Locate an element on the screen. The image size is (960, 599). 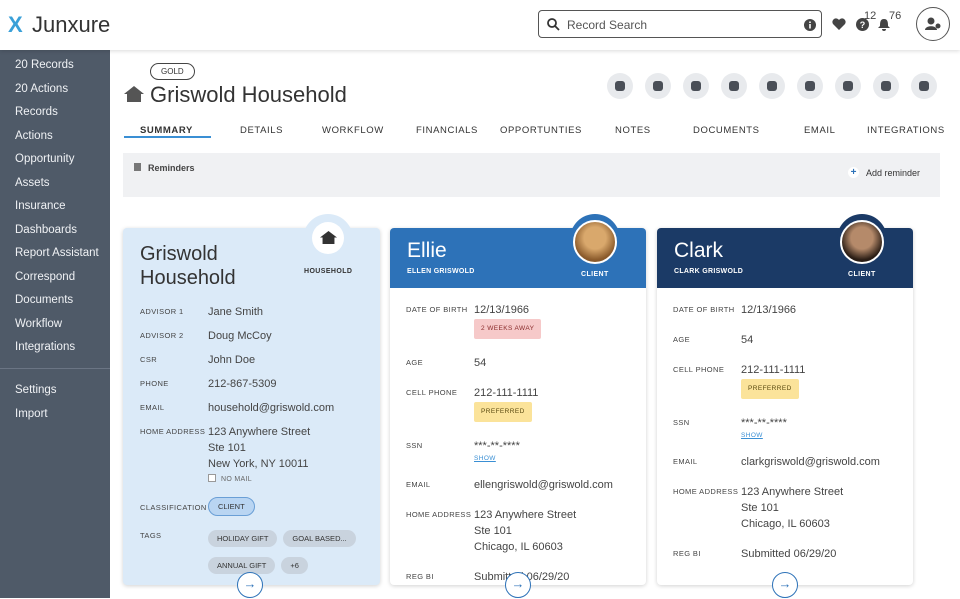
badge-count: 76 is located at coordinates (895, 16).